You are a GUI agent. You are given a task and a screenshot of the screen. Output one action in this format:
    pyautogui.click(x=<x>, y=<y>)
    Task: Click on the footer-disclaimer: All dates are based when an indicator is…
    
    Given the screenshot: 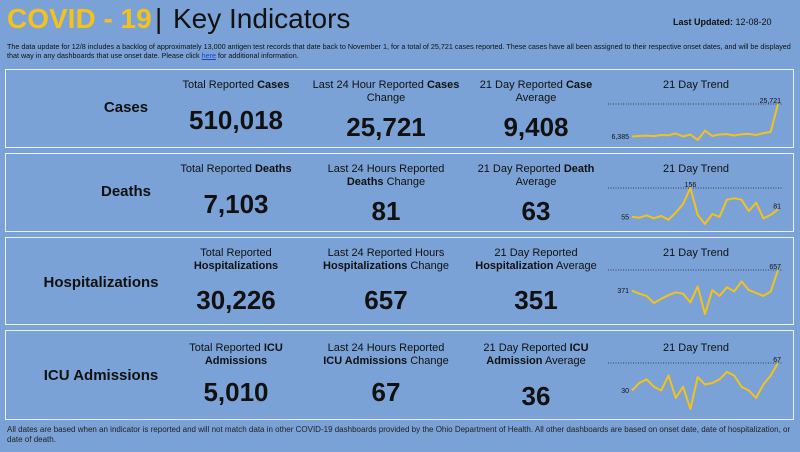 What is the action you would take?
    pyautogui.click(x=399, y=434)
    